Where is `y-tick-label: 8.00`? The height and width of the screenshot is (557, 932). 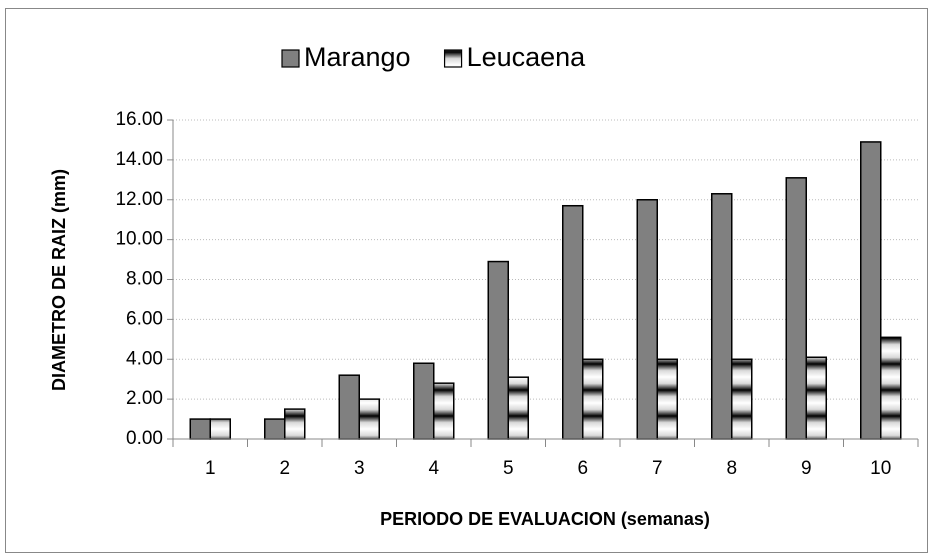 y-tick-label: 8.00 is located at coordinates (144, 279).